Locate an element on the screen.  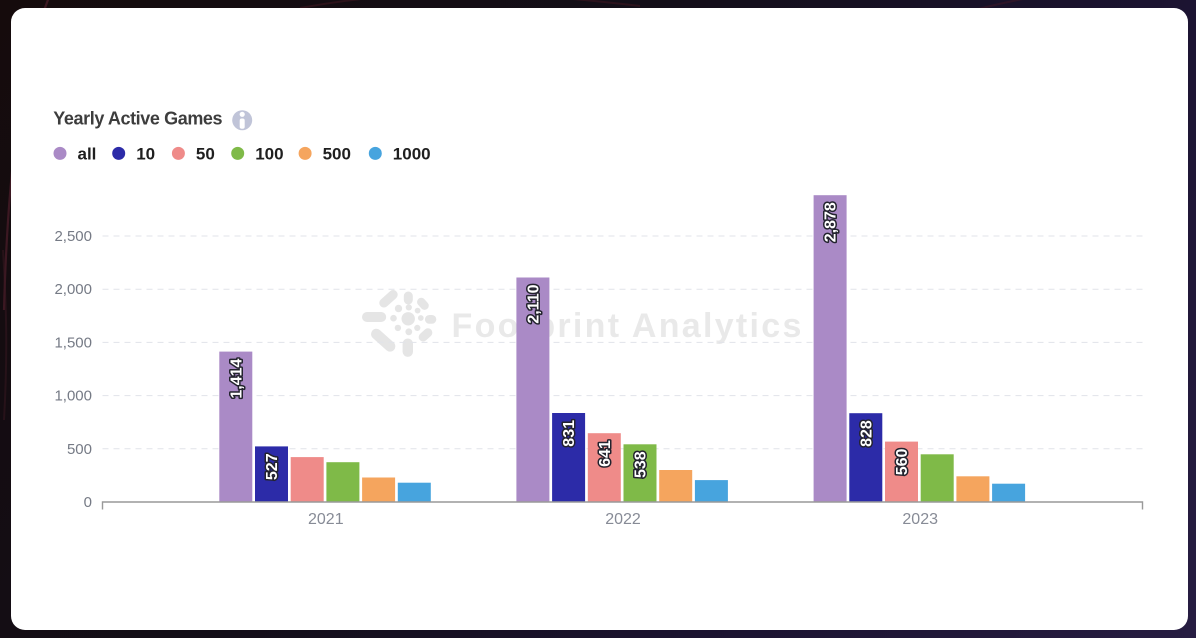
svg-text: 2,500 is located at coordinates (73, 236).